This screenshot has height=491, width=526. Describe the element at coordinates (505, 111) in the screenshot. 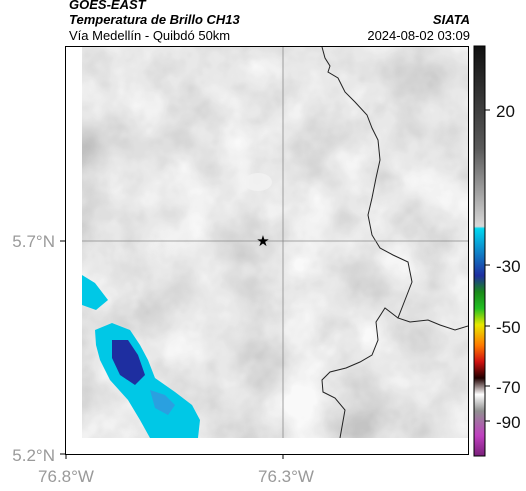

I see `colorbar-label: 20` at that location.